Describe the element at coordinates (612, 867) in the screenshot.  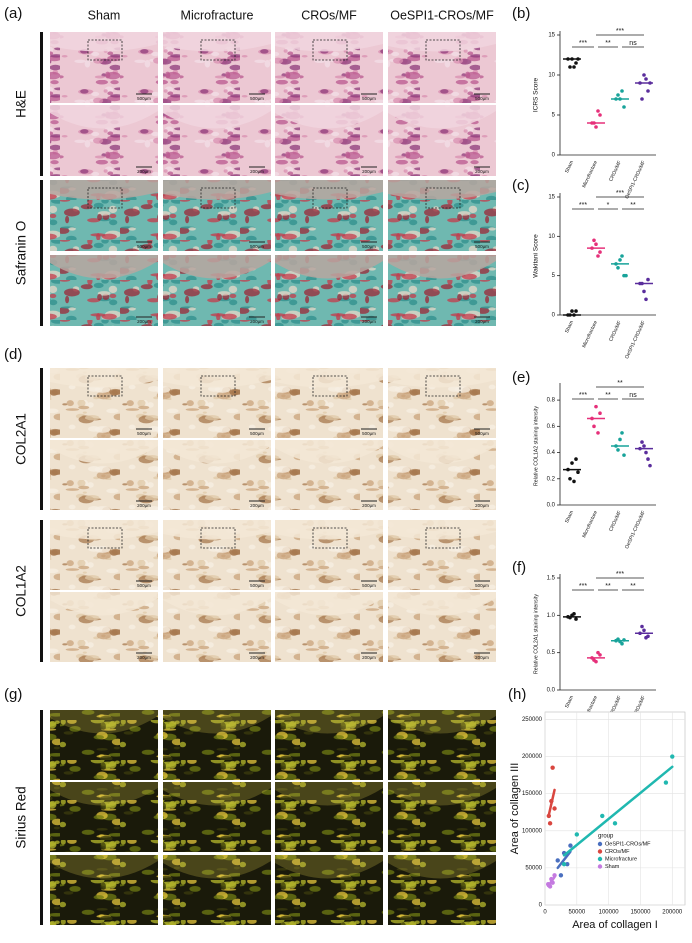
I see `legend-label: Sham` at that location.